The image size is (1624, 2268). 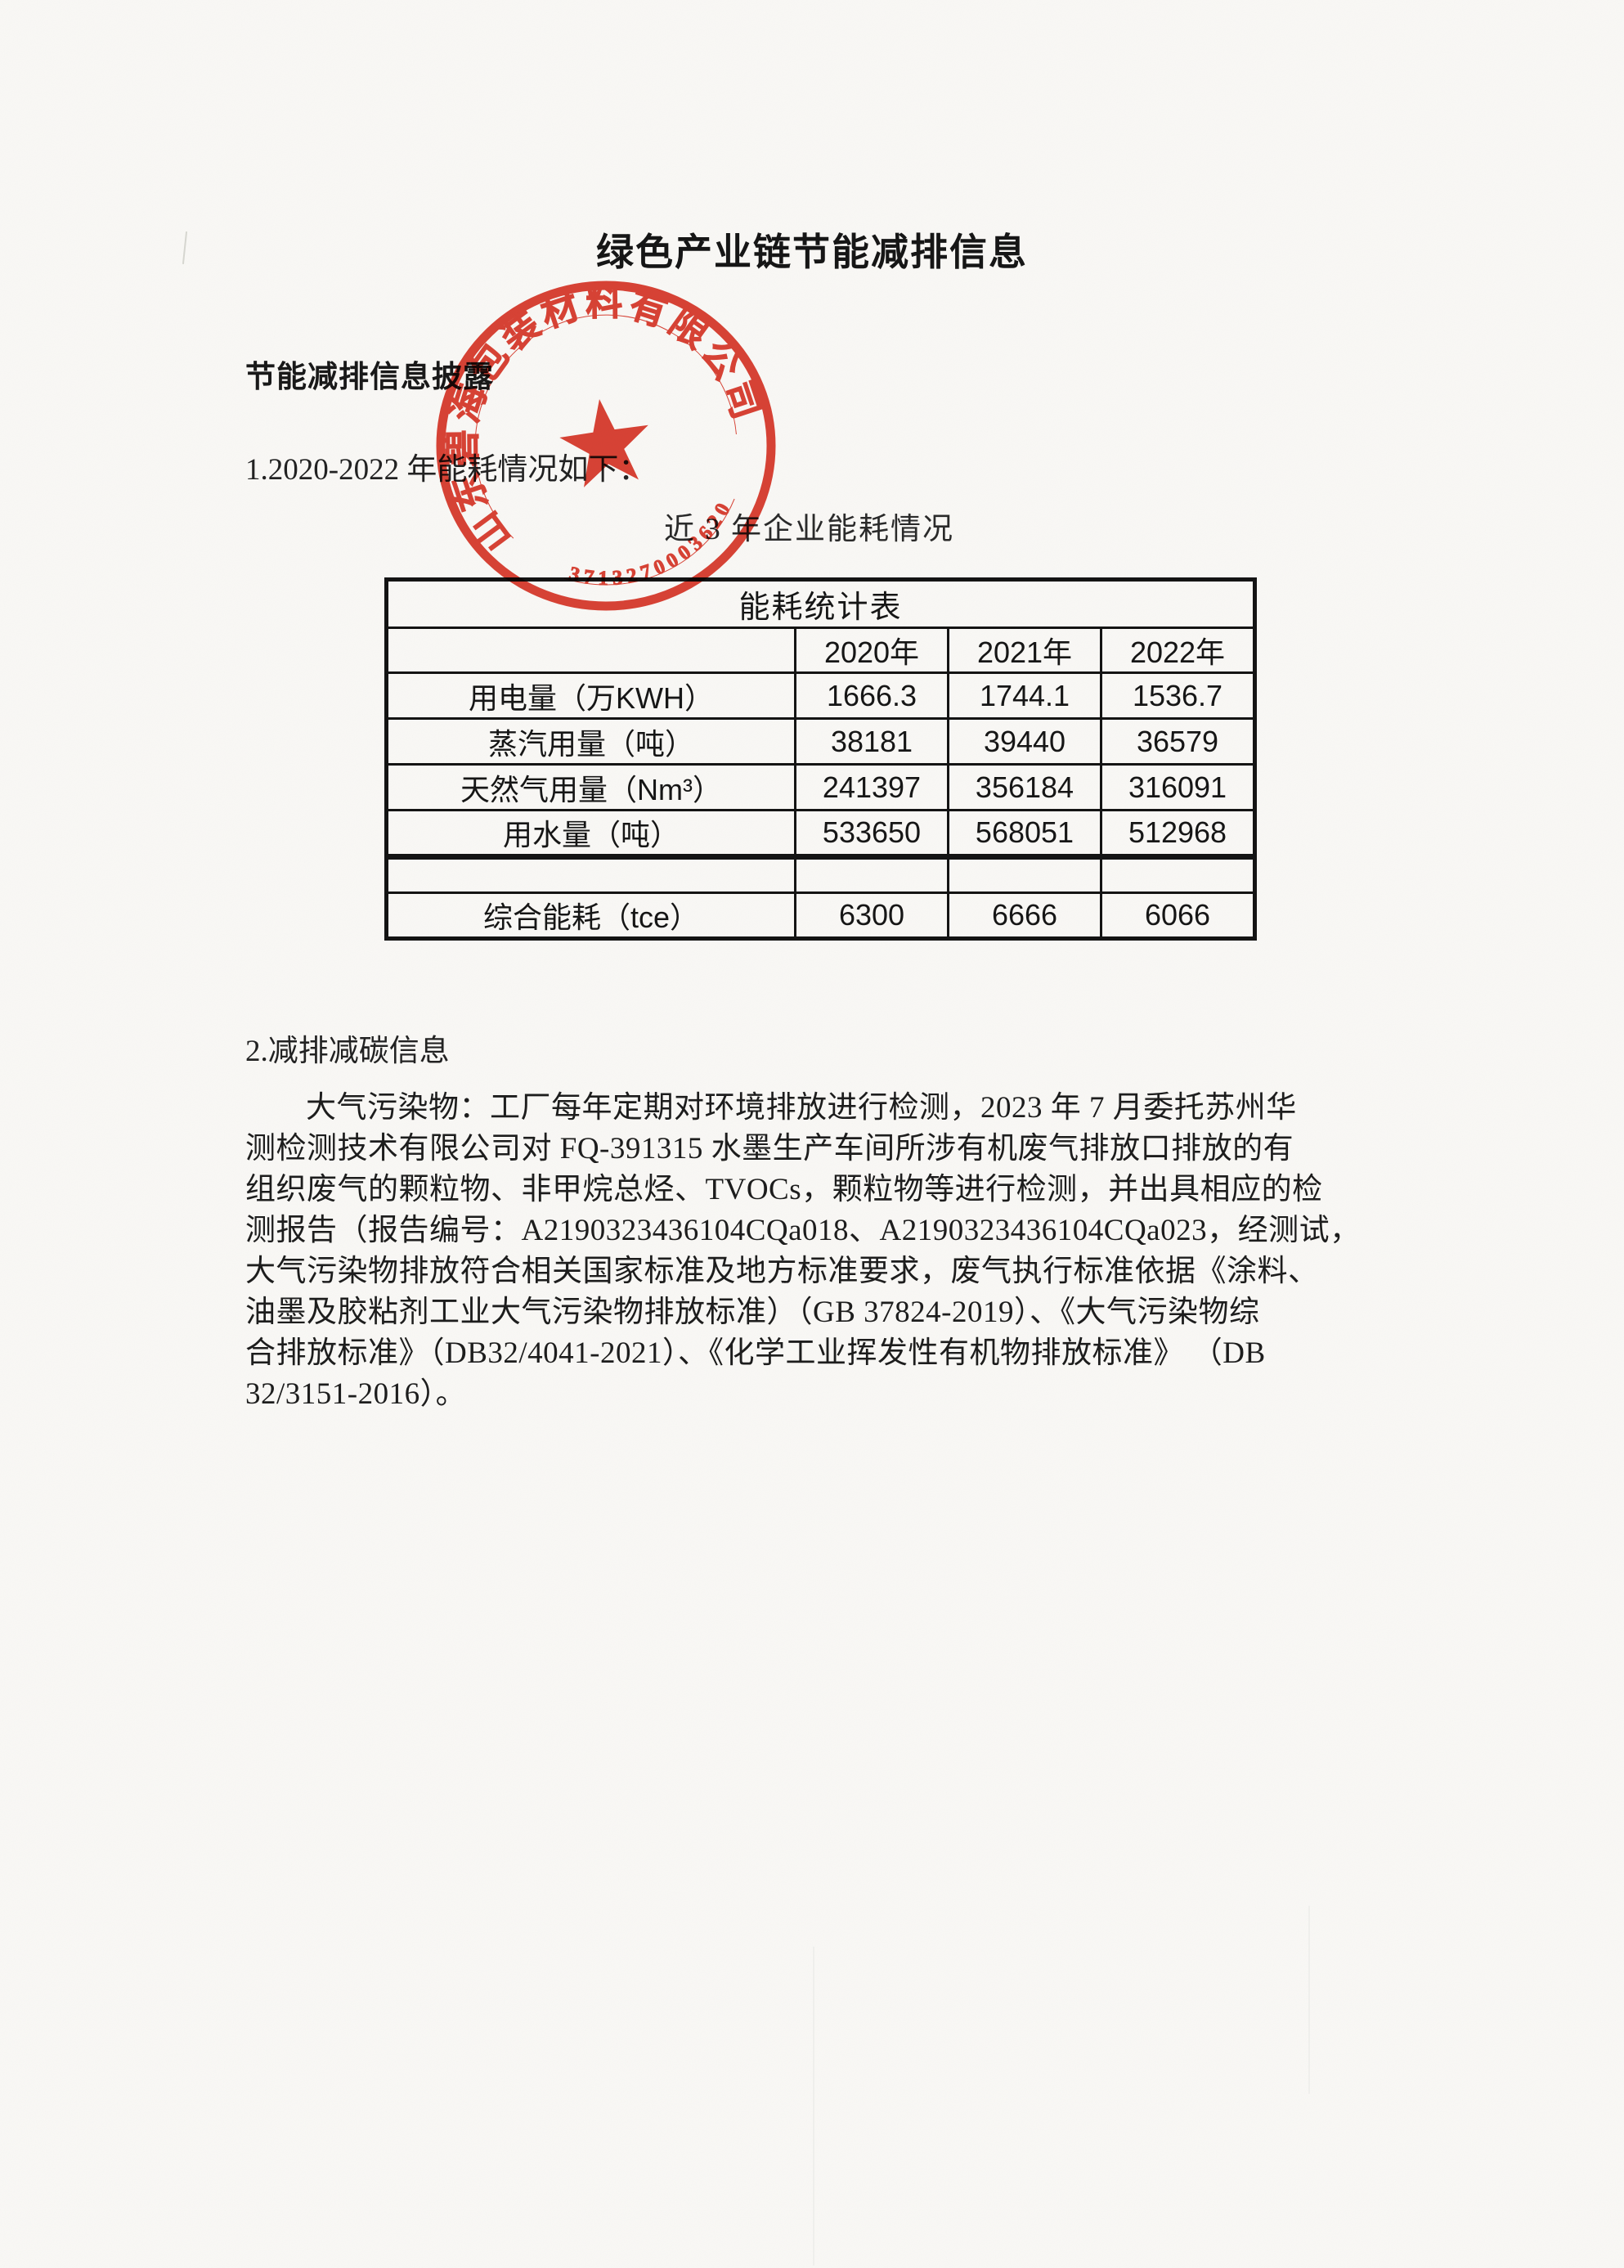 I want to click on value-2021, so click(x=1024, y=875).